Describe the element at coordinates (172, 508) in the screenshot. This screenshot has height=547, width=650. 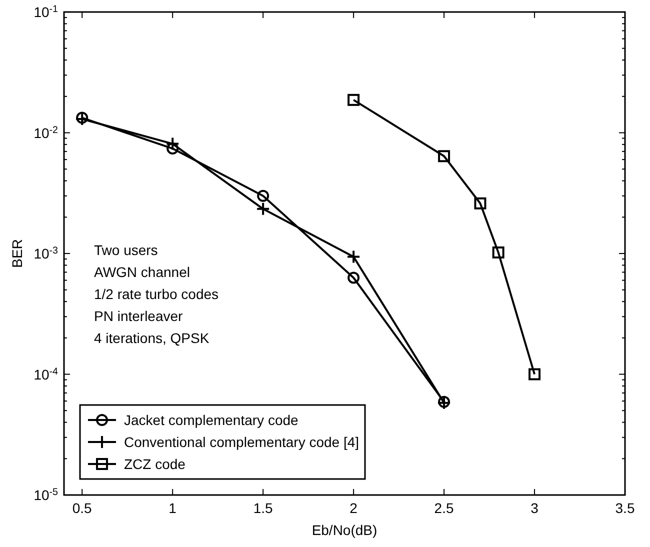
I see `x-tick-label: 1` at that location.